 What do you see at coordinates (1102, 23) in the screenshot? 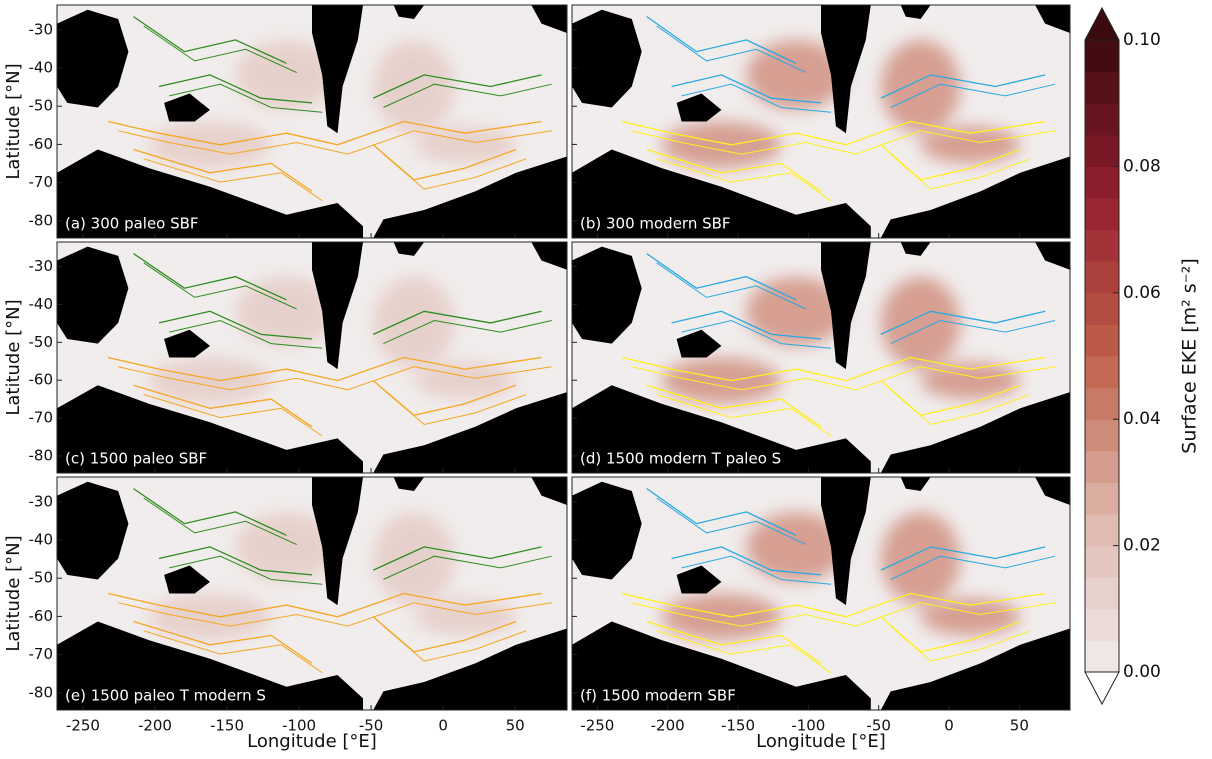
I see `colorbar-extend` at bounding box center [1102, 23].